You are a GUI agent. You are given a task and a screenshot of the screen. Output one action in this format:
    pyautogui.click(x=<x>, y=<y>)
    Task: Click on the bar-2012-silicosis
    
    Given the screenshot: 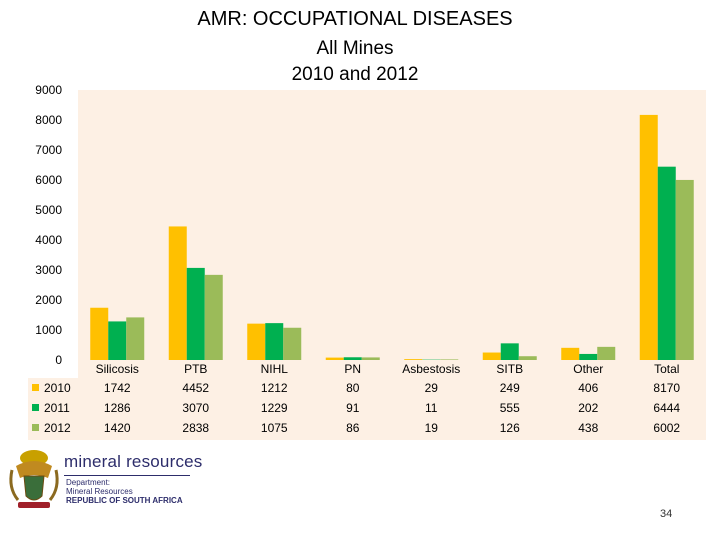 What is the action you would take?
    pyautogui.click(x=135, y=338)
    